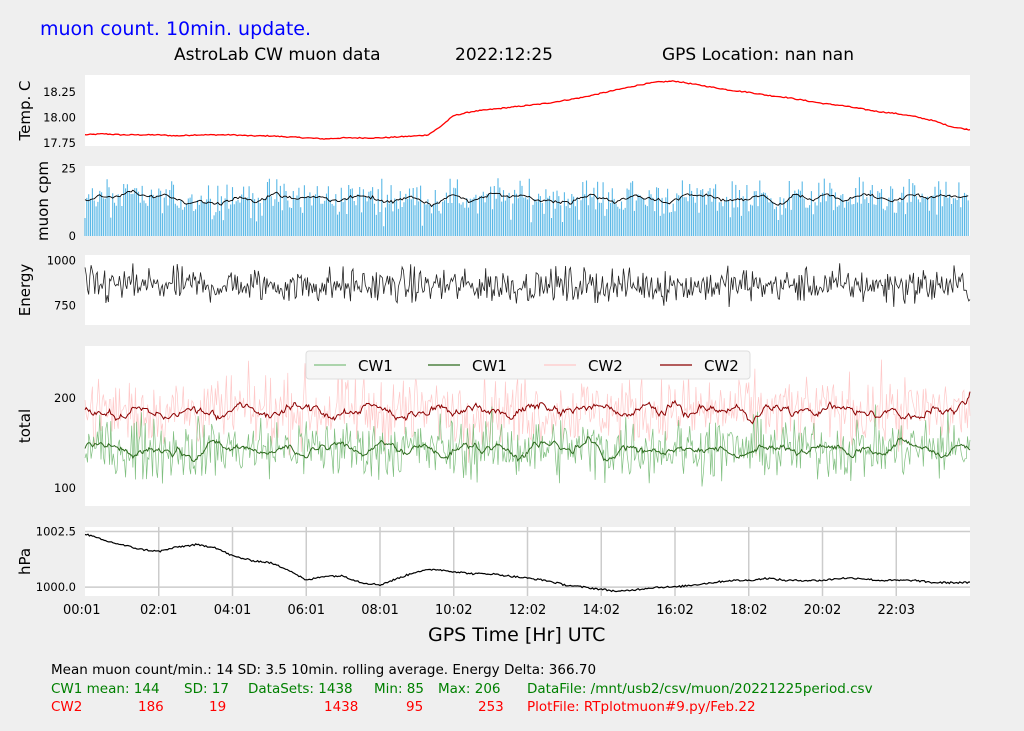 The width and height of the screenshot is (1024, 731). What do you see at coordinates (489, 366) in the screenshot?
I see `legend-label-2: CW1` at bounding box center [489, 366].